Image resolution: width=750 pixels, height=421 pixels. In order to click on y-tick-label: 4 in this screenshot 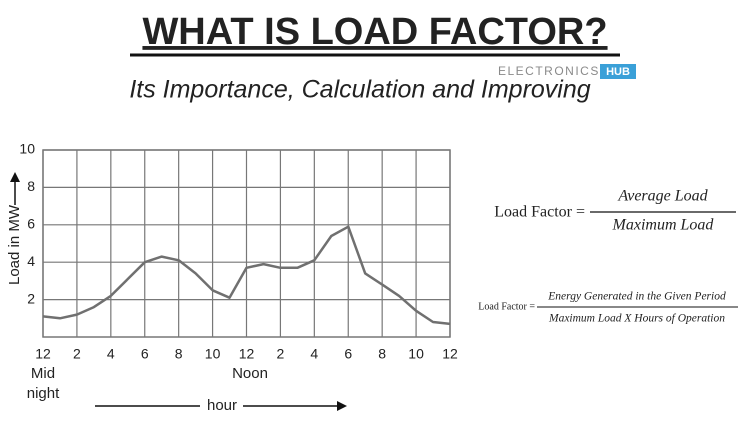, I will do `click(31, 261)`.